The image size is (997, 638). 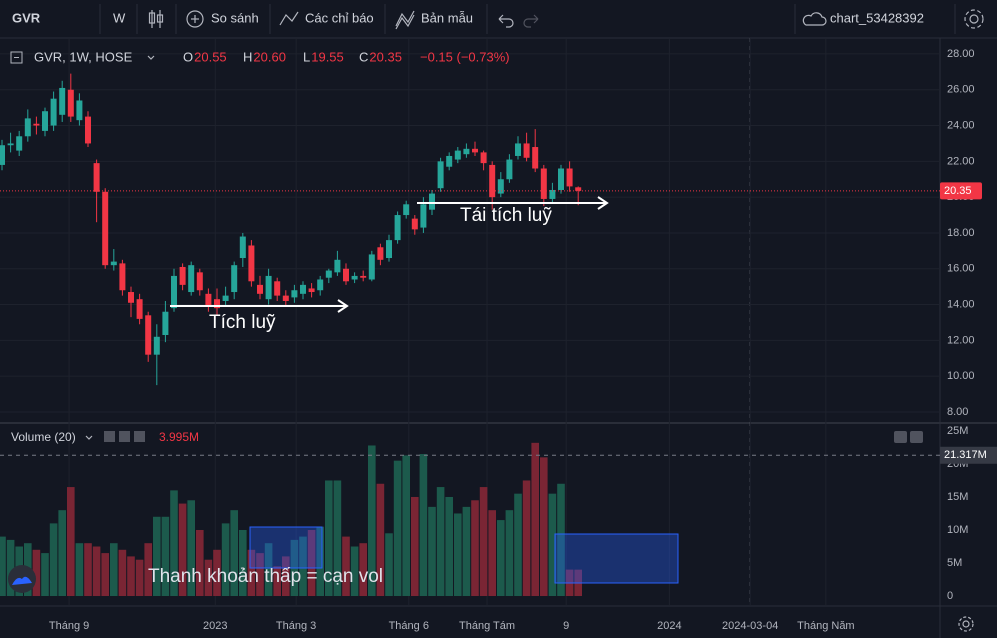 What do you see at coordinates (195, 19) in the screenshot?
I see `compare-icon` at bounding box center [195, 19].